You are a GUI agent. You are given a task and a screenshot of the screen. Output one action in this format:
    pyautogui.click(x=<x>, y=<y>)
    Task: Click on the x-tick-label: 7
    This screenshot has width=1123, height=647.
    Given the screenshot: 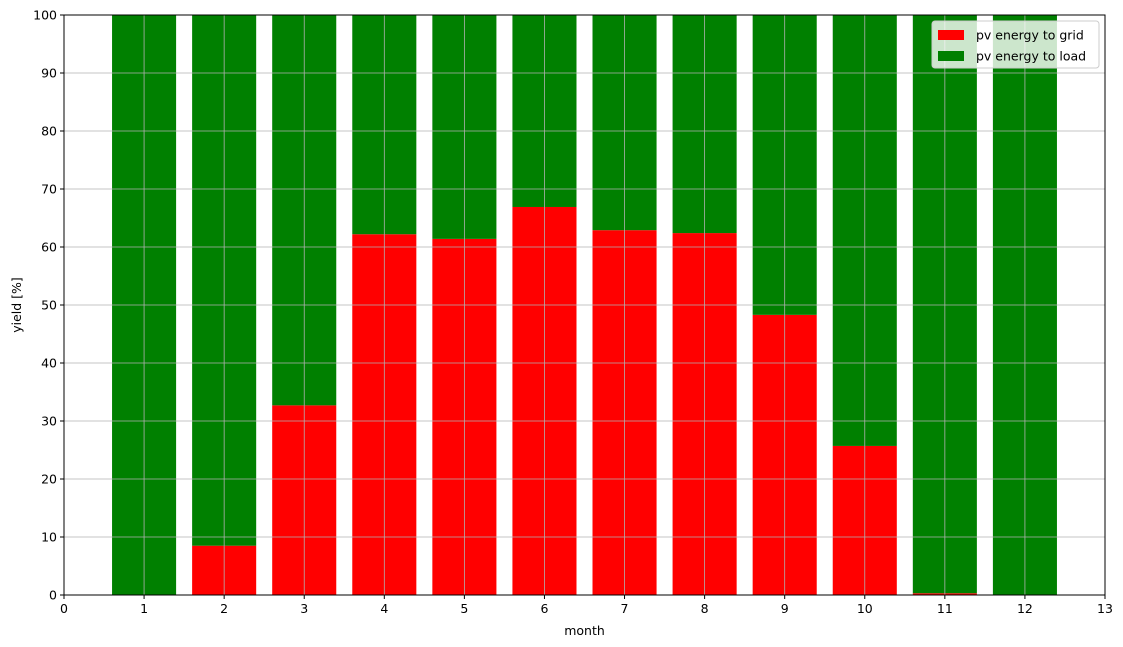 What is the action you would take?
    pyautogui.click(x=625, y=608)
    